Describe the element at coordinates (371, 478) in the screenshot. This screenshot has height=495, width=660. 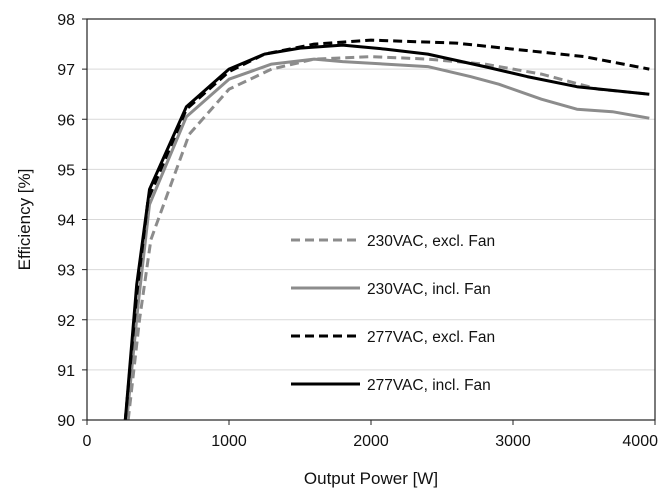
I see `x-axis-label: Output Power [W]` at that location.